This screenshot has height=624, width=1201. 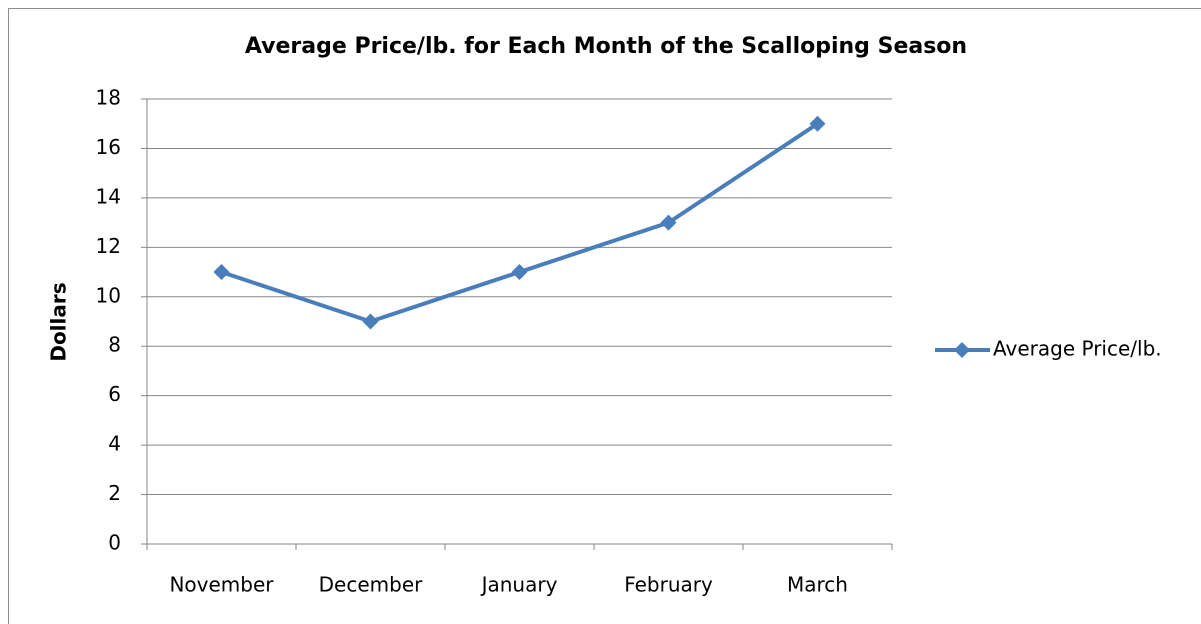 What do you see at coordinates (114, 444) in the screenshot?
I see `y-tick-label: 4` at bounding box center [114, 444].